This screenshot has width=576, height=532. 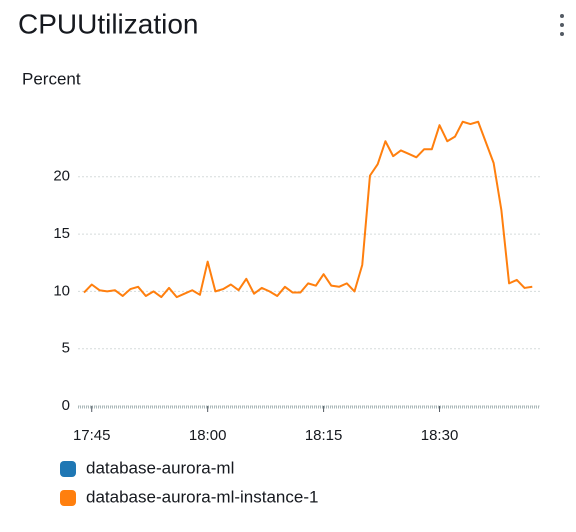 What do you see at coordinates (61, 233) in the screenshot?
I see `y-tick-label: 15` at bounding box center [61, 233].